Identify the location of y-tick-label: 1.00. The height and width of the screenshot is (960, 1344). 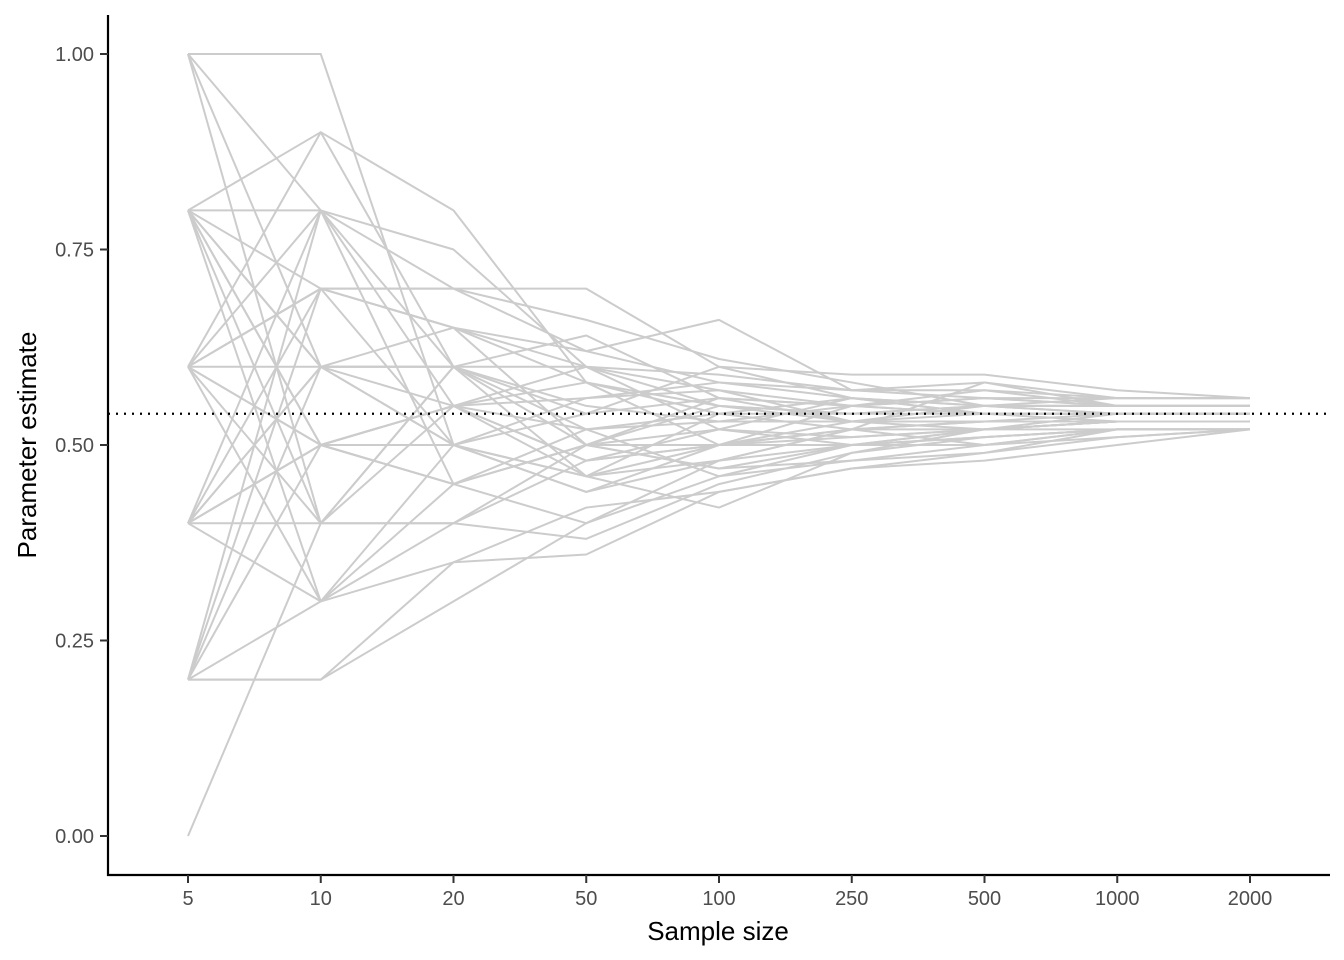
(74, 55).